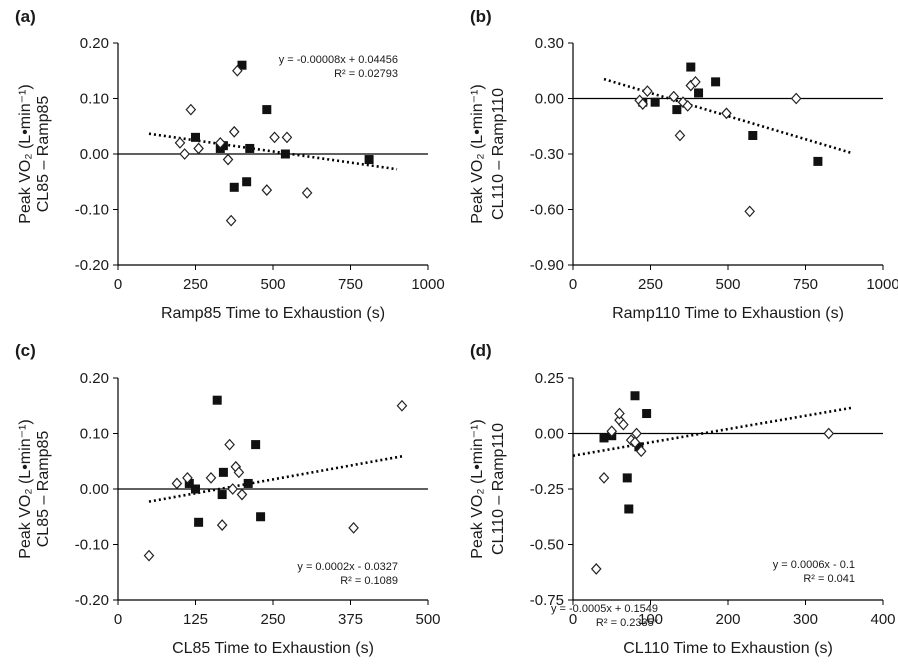 The width and height of the screenshot is (898, 667). I want to click on regression-equation: y = -0.0005x + 0.1549, so click(604, 609).